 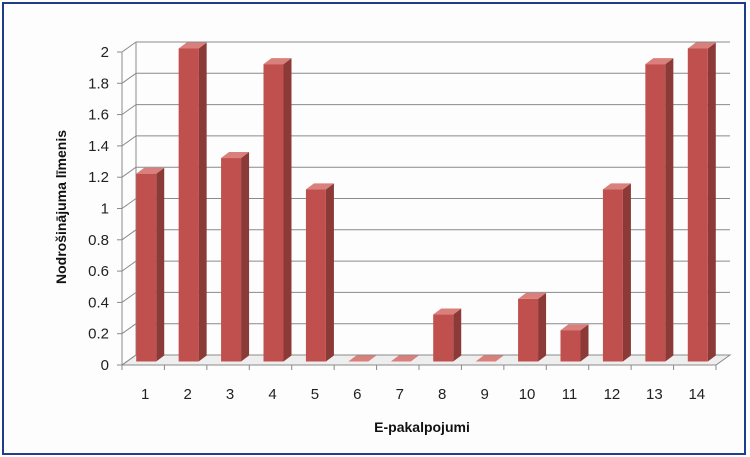 I want to click on x-tick-label: 13, so click(x=654, y=394).